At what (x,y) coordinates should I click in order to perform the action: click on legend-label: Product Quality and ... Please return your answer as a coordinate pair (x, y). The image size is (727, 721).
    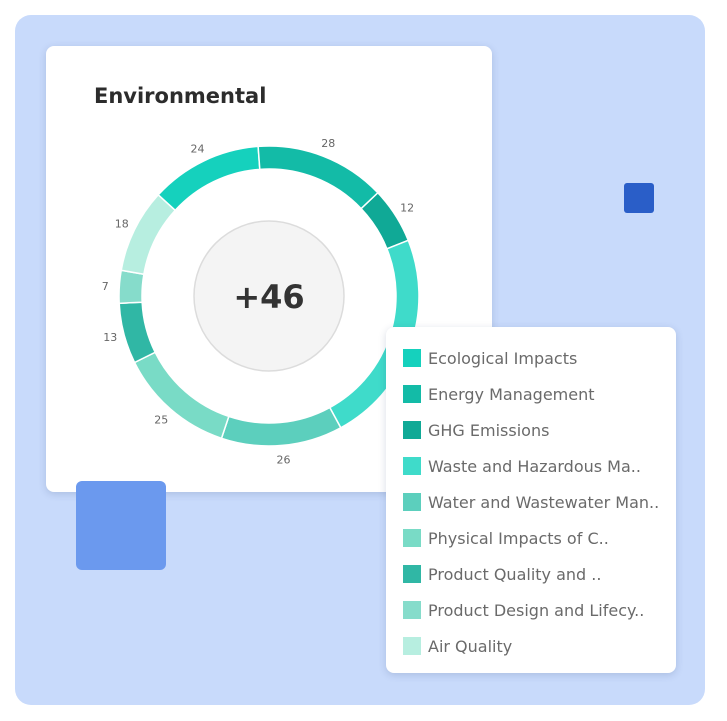
    Looking at the image, I should click on (515, 574).